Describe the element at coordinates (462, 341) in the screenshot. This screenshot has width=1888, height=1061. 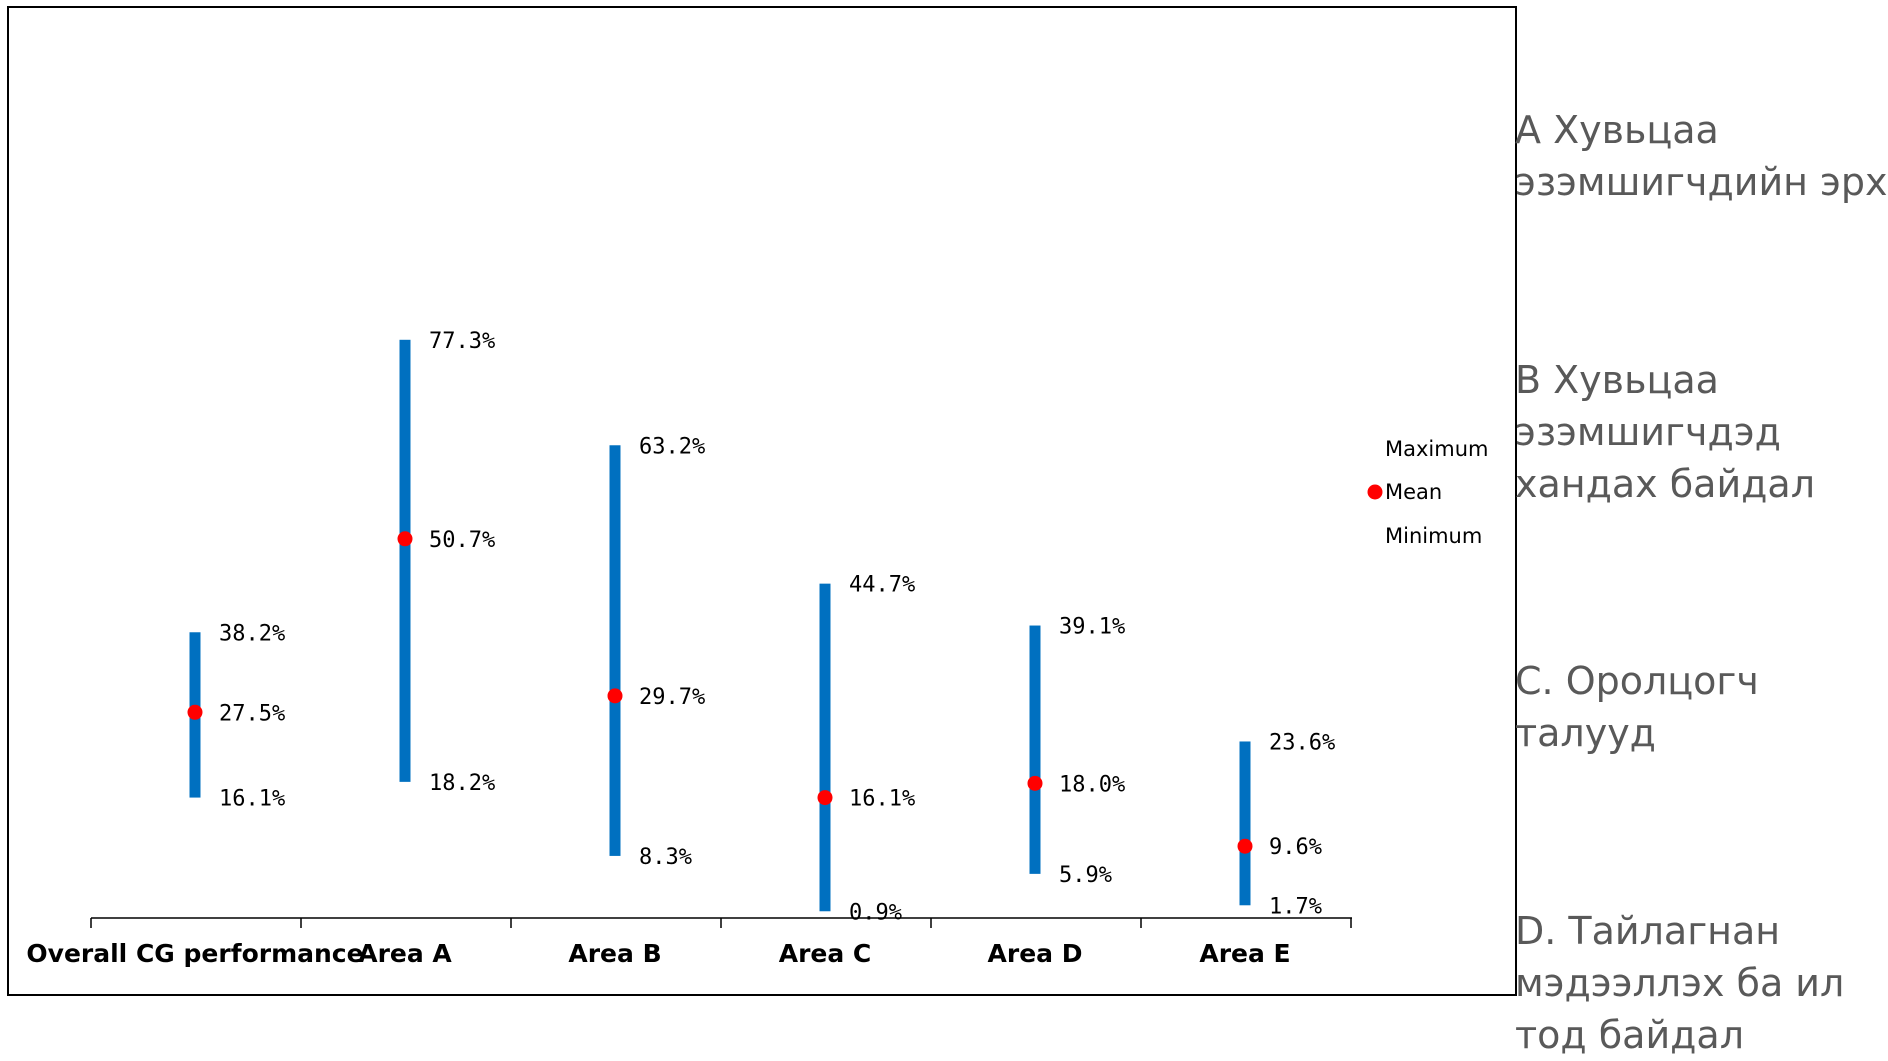
I see `max-label: 77.3%` at that location.